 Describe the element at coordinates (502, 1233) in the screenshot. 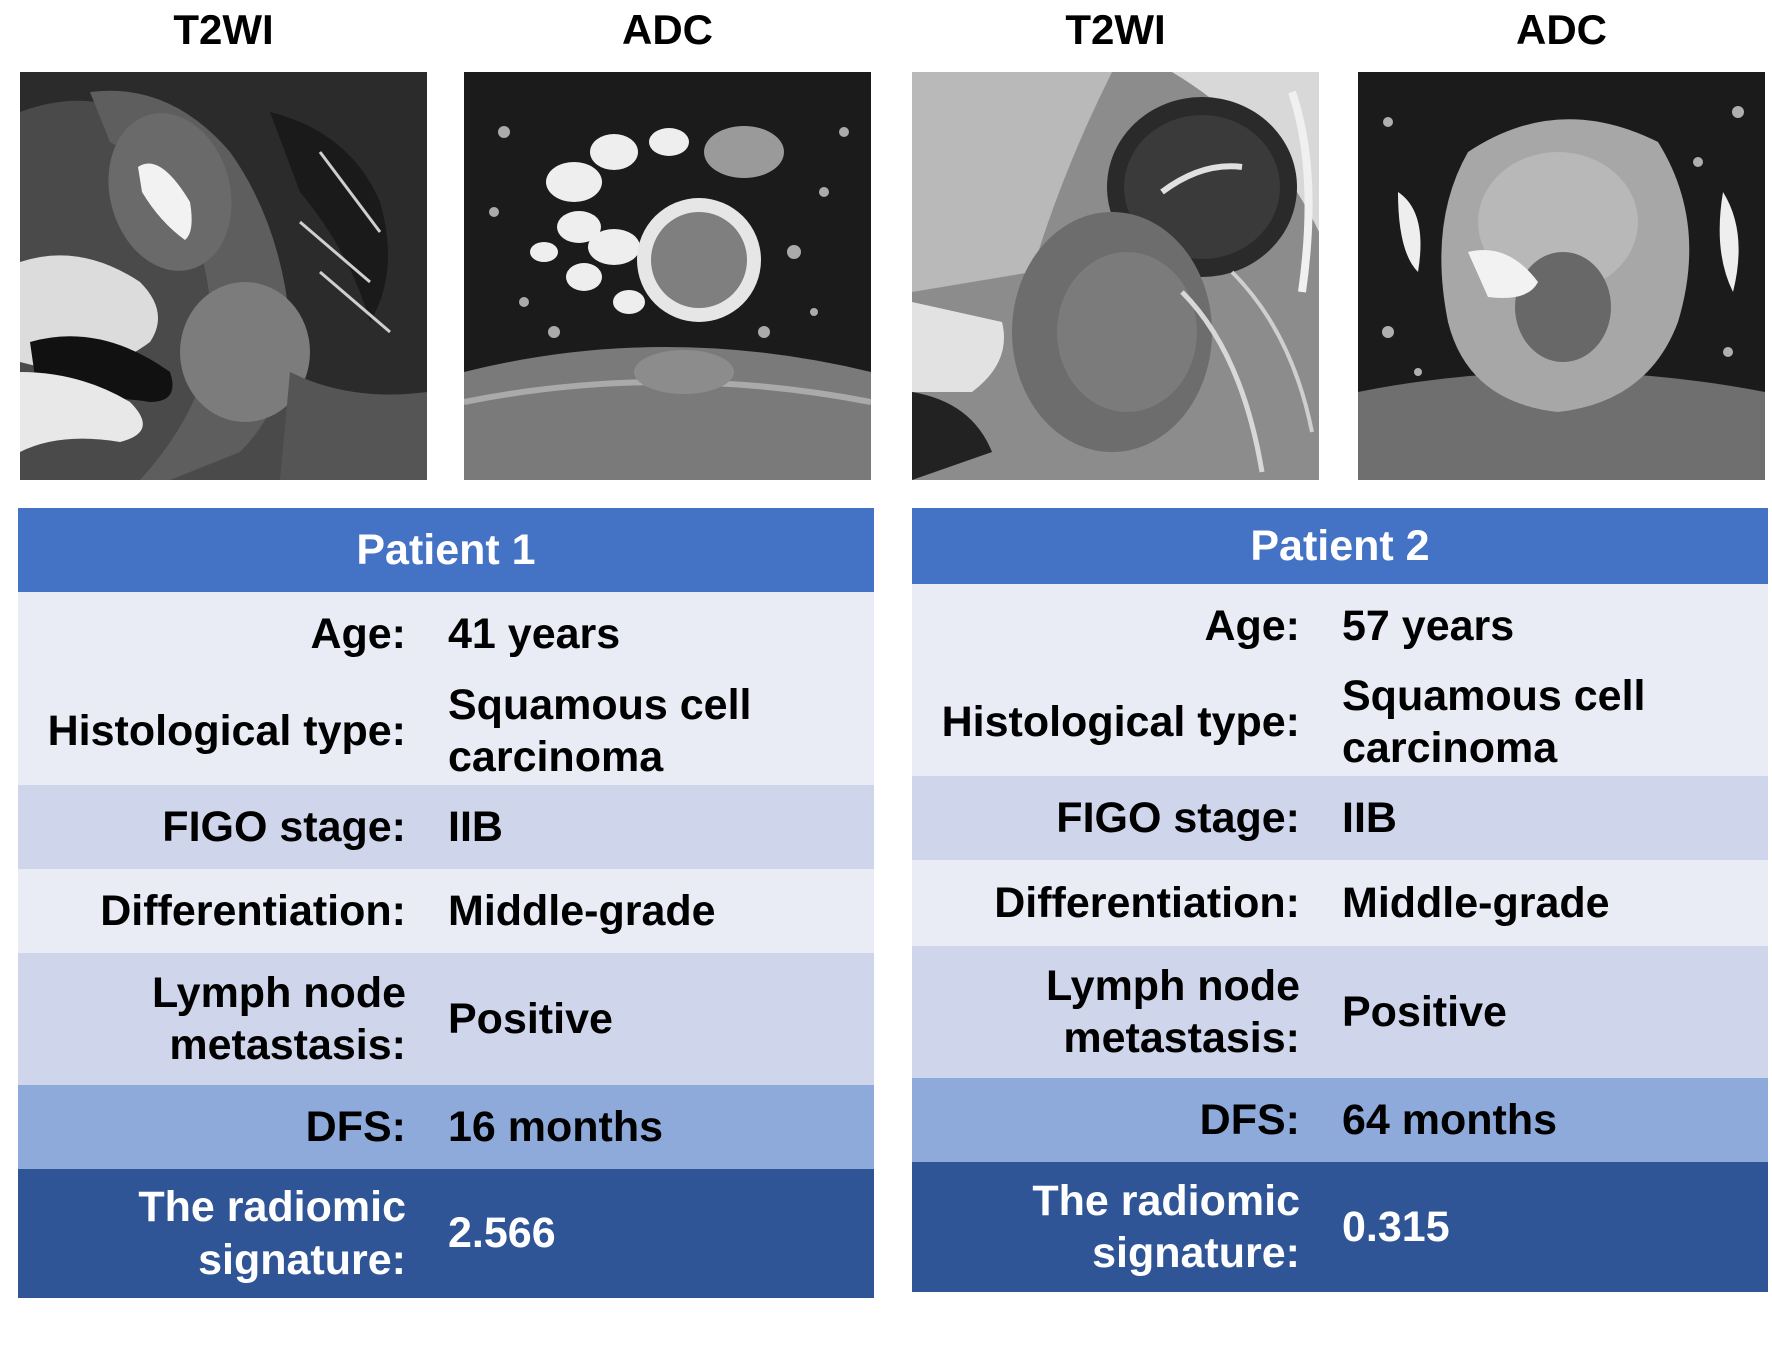

I see `row-value: 2.566` at that location.